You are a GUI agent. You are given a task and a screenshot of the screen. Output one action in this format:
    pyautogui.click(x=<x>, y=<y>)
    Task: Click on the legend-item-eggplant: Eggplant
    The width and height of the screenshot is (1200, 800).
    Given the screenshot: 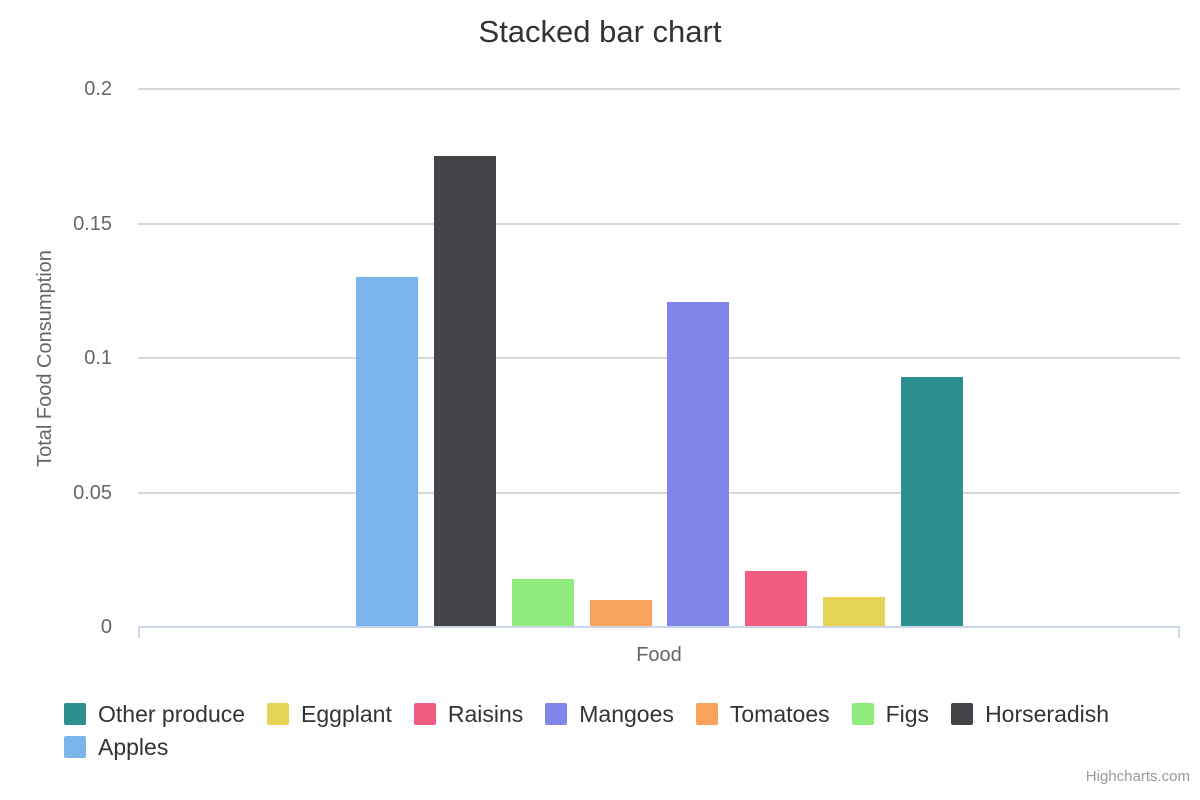 What is the action you would take?
    pyautogui.click(x=329, y=714)
    